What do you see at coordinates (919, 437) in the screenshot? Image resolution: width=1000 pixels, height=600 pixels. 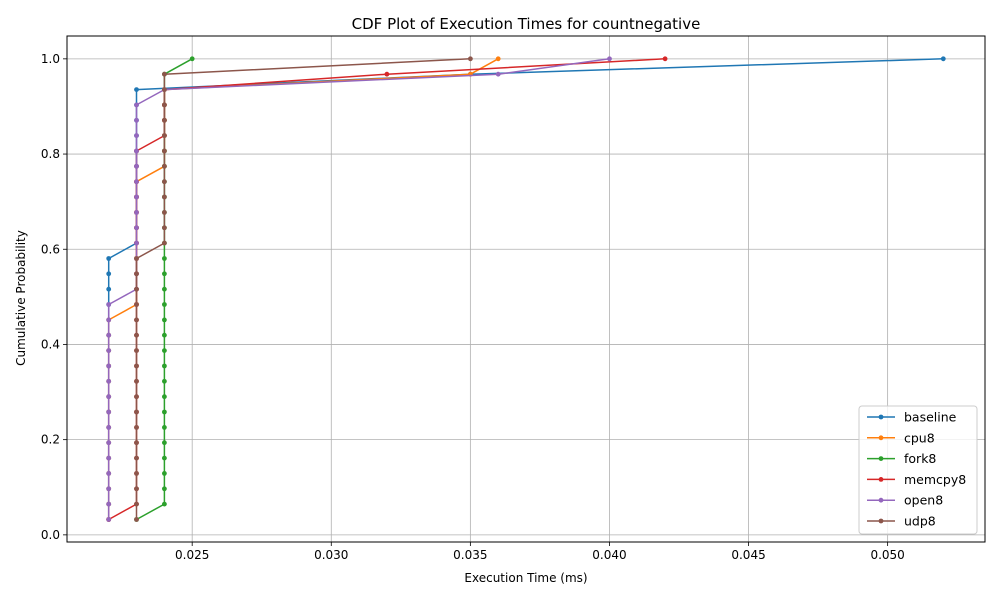 I see `legend-label: cpu8` at bounding box center [919, 437].